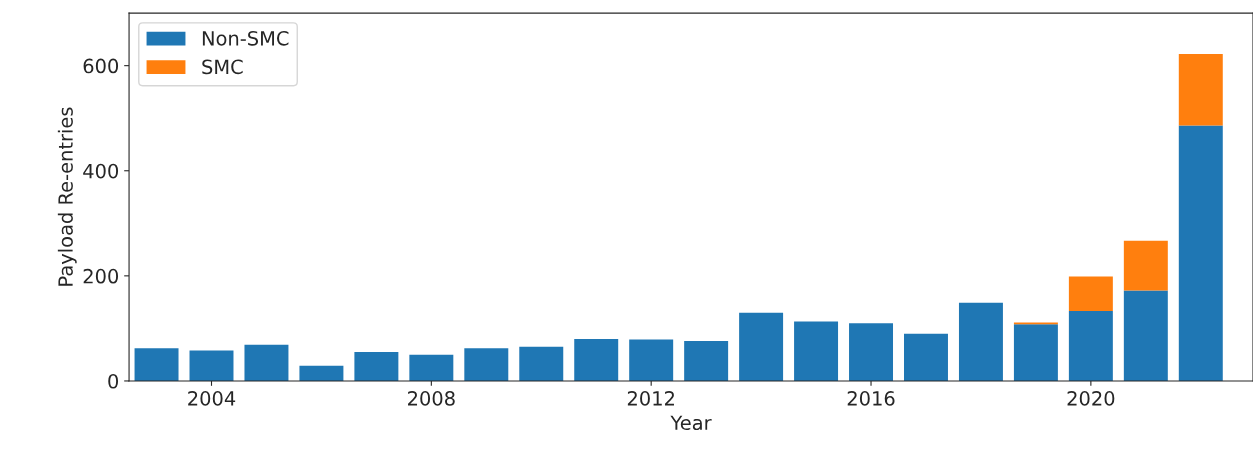 The width and height of the screenshot is (1253, 468). Describe the element at coordinates (101, 171) in the screenshot. I see `y-tick-label: 400` at that location.